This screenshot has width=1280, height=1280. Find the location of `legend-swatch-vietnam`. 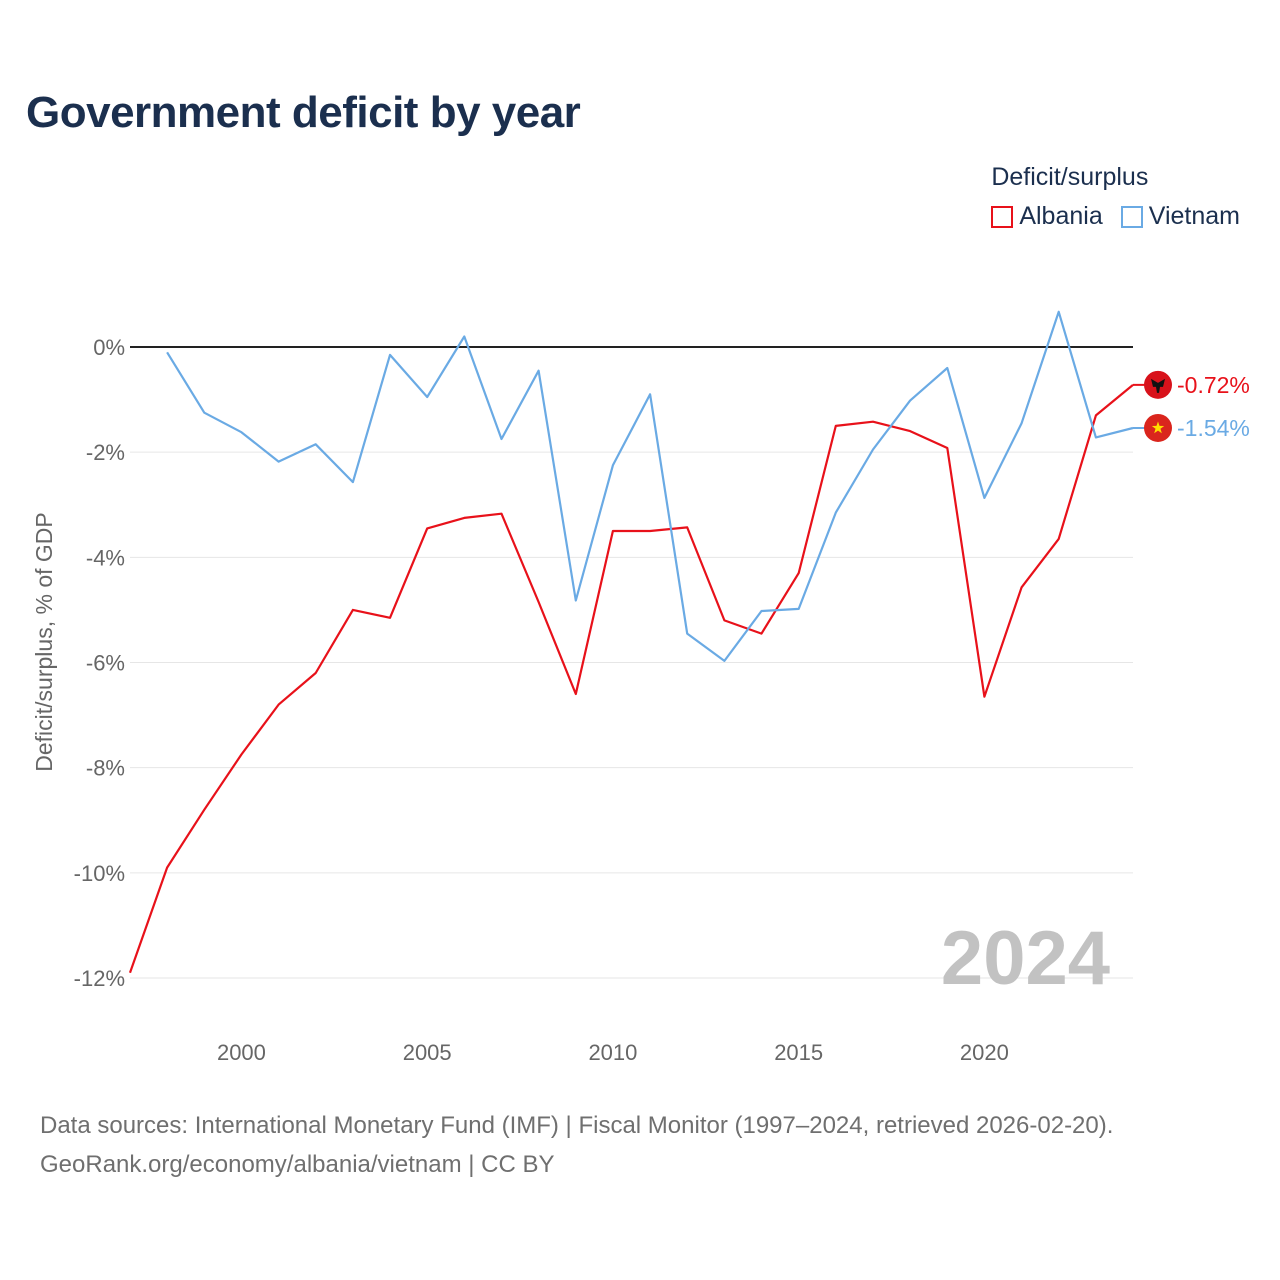

legend-swatch-vietnam is located at coordinates (1131, 216).